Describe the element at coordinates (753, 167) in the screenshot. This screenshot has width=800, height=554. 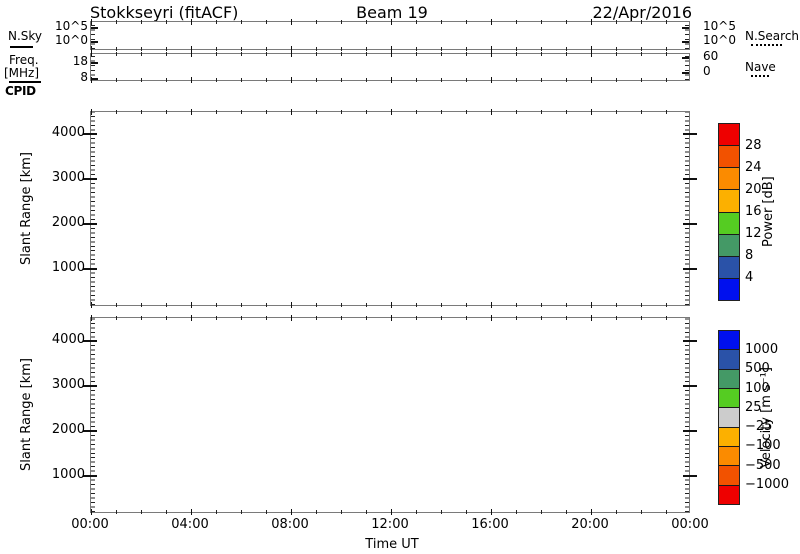
I see `power-colorbar-tick-label: 24` at that location.